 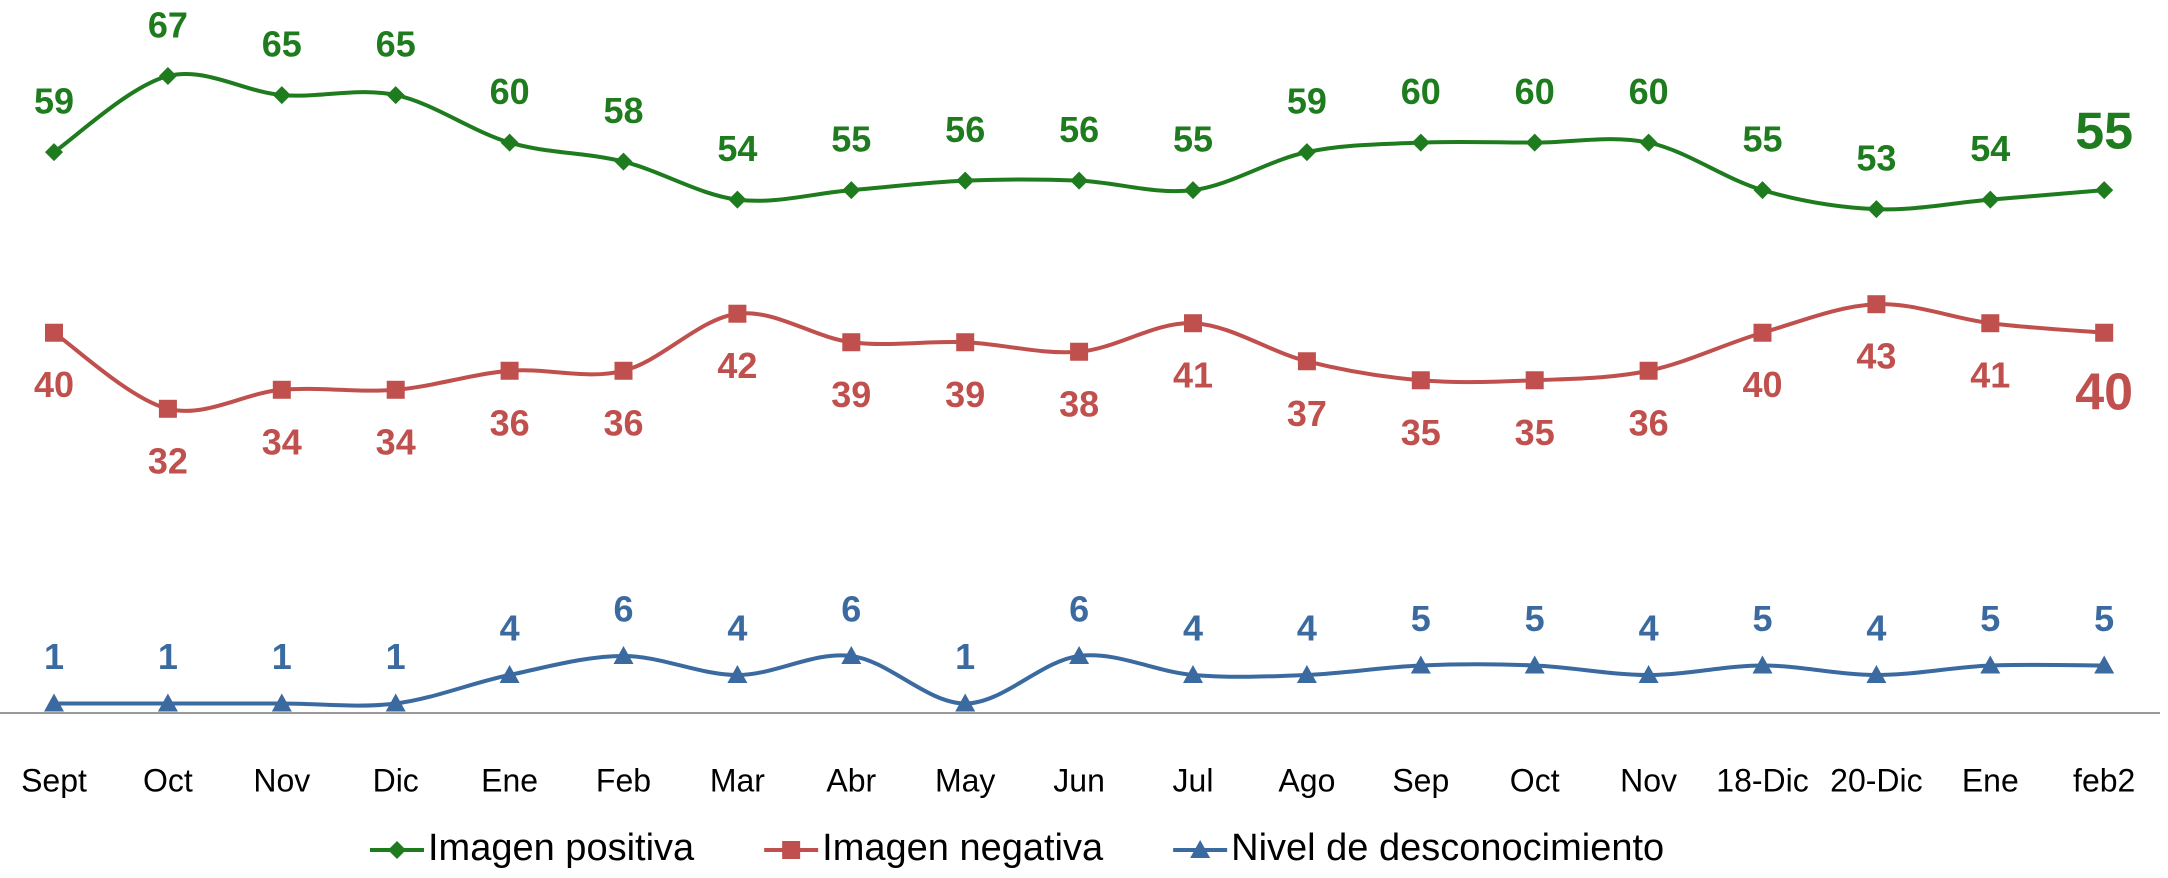 I want to click on series: 1 1 1 1 4 6 4 6 1 6 4 4 5 5 4 5 4 5 5, so click(x=1079, y=650).